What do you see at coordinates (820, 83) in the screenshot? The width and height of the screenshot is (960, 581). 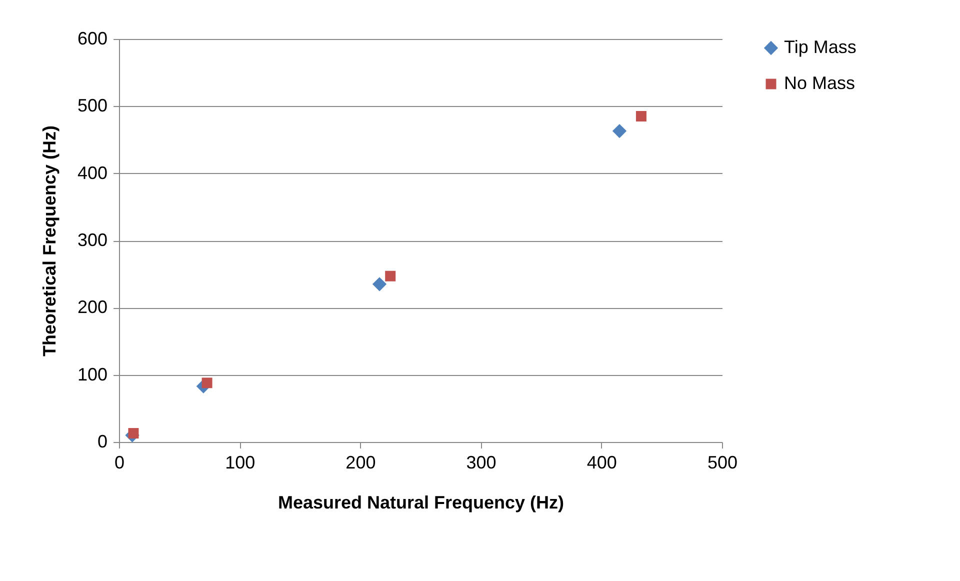 I see `legend-label: No Mass` at bounding box center [820, 83].